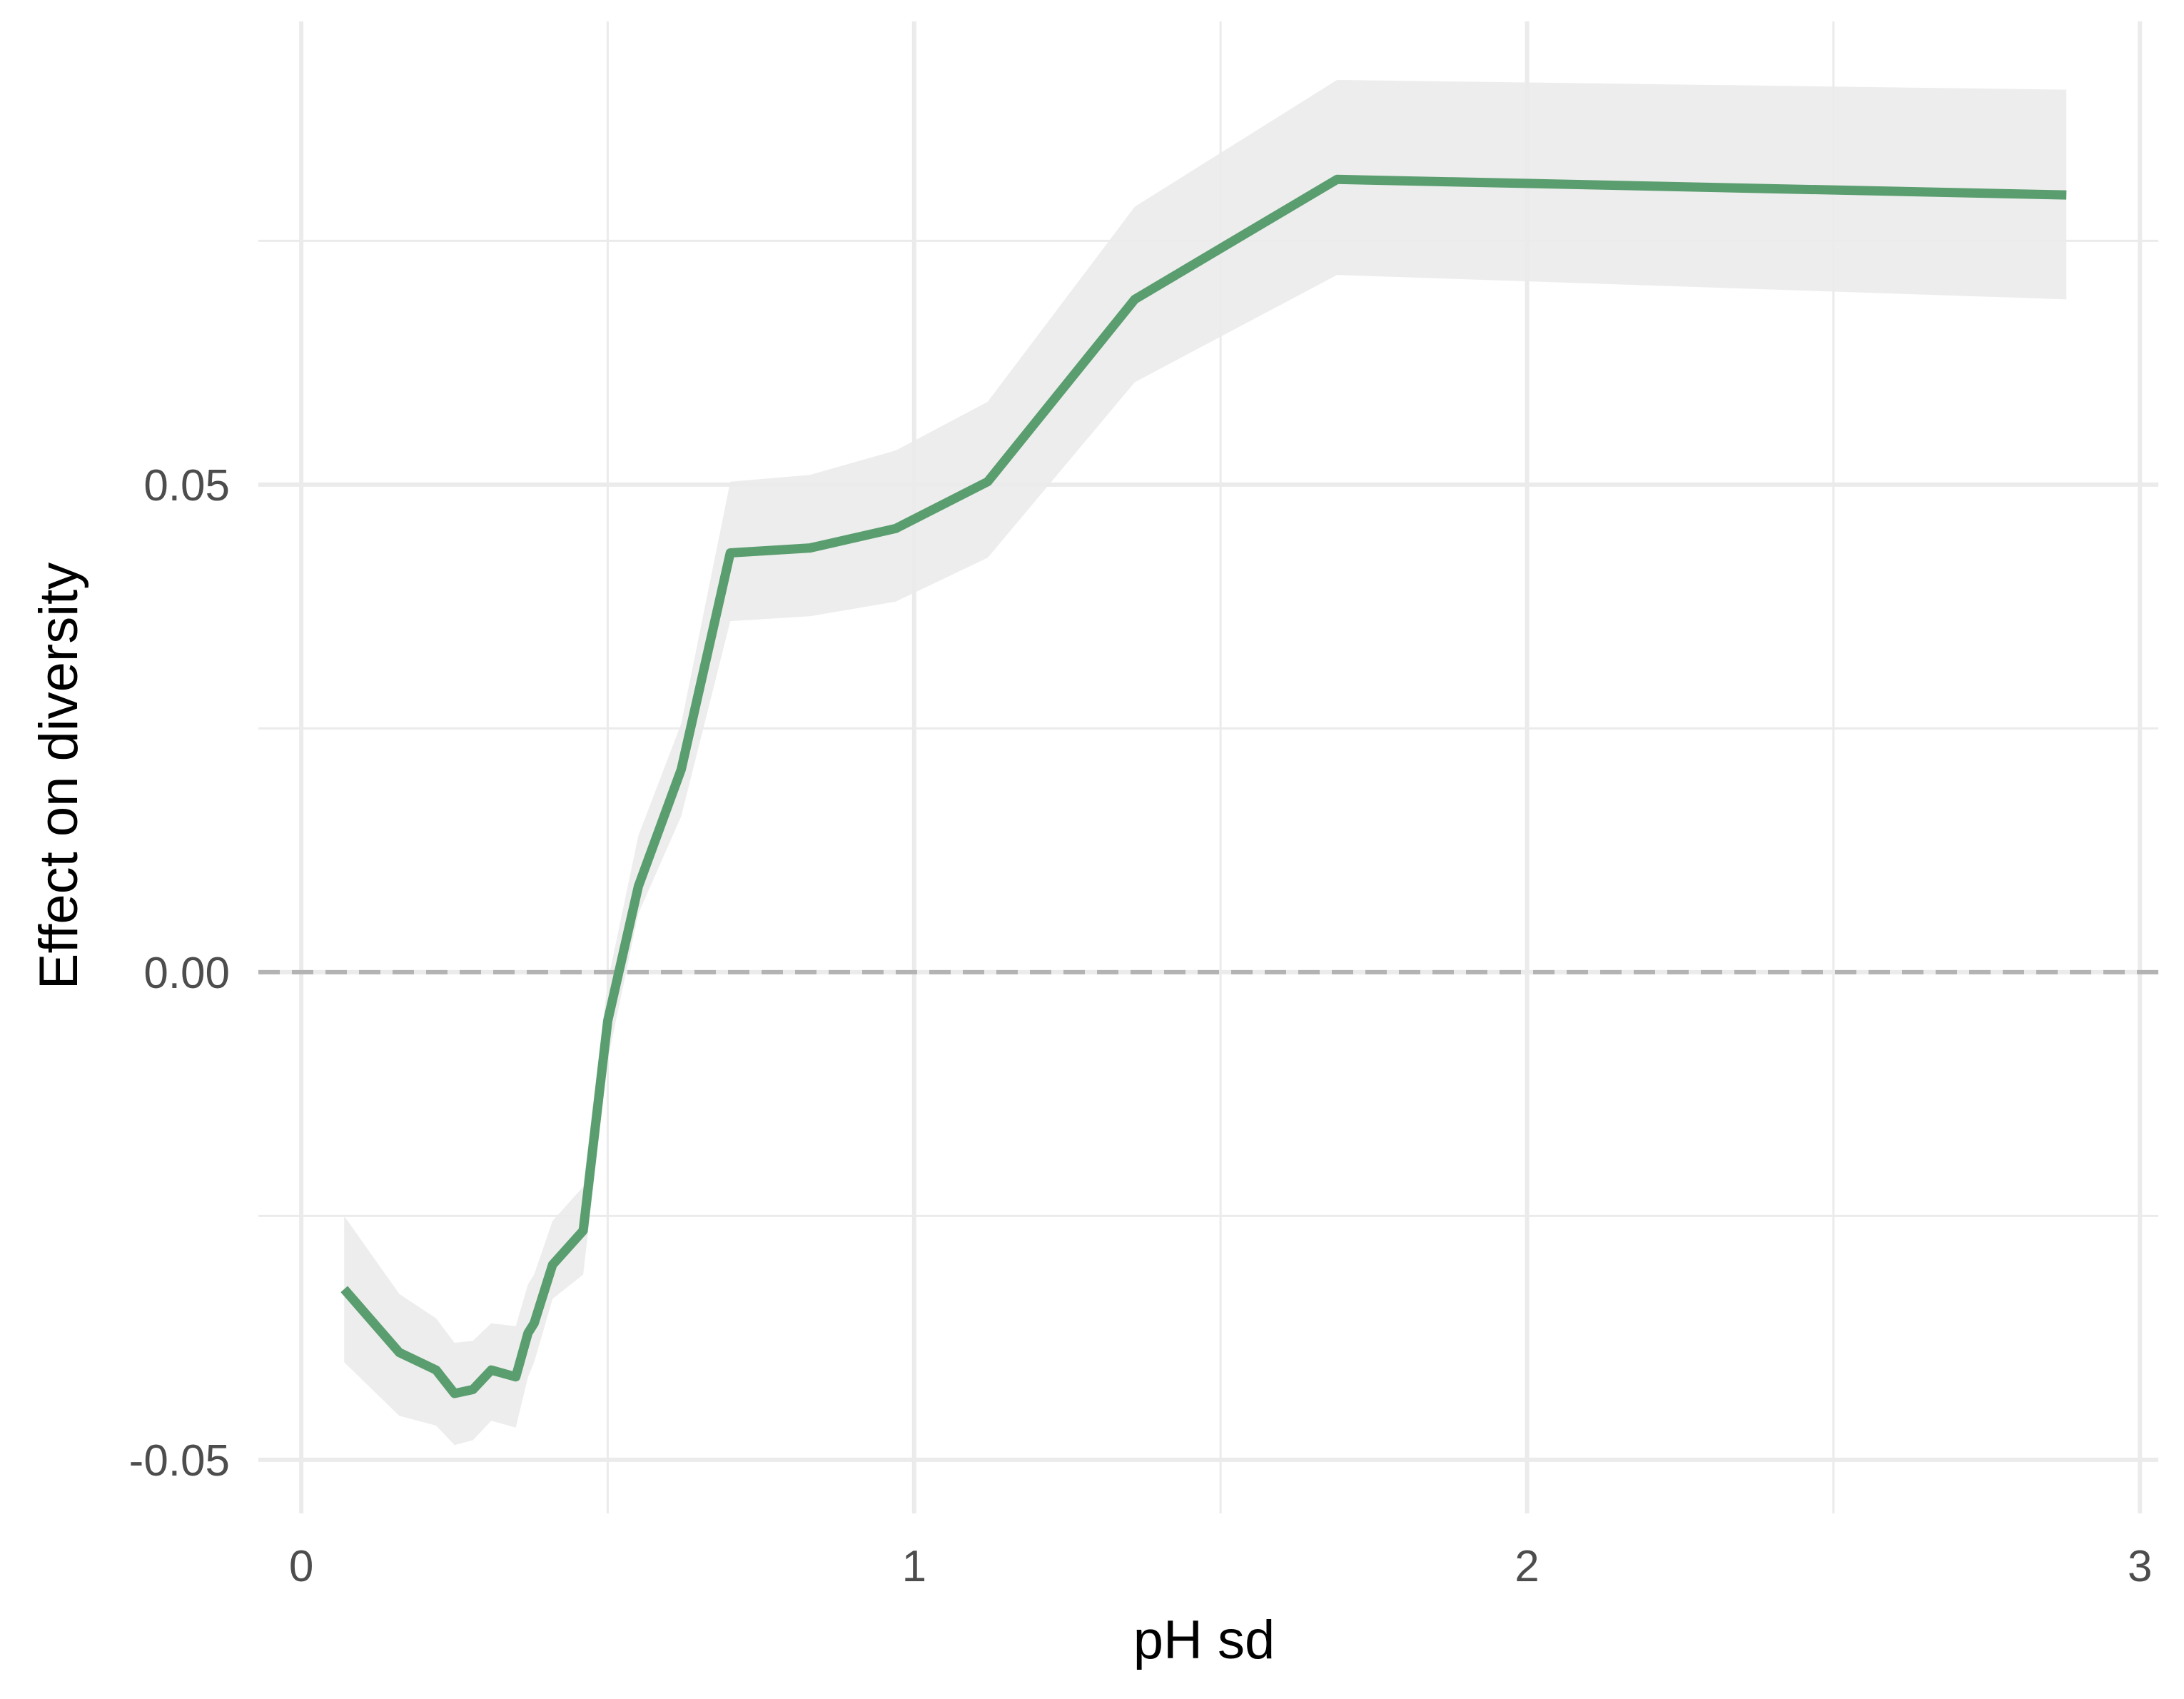 The height and width of the screenshot is (1699, 2184). Describe the element at coordinates (1221, 1567) in the screenshot. I see `x-tick-labels: 0 1 2 3` at that location.